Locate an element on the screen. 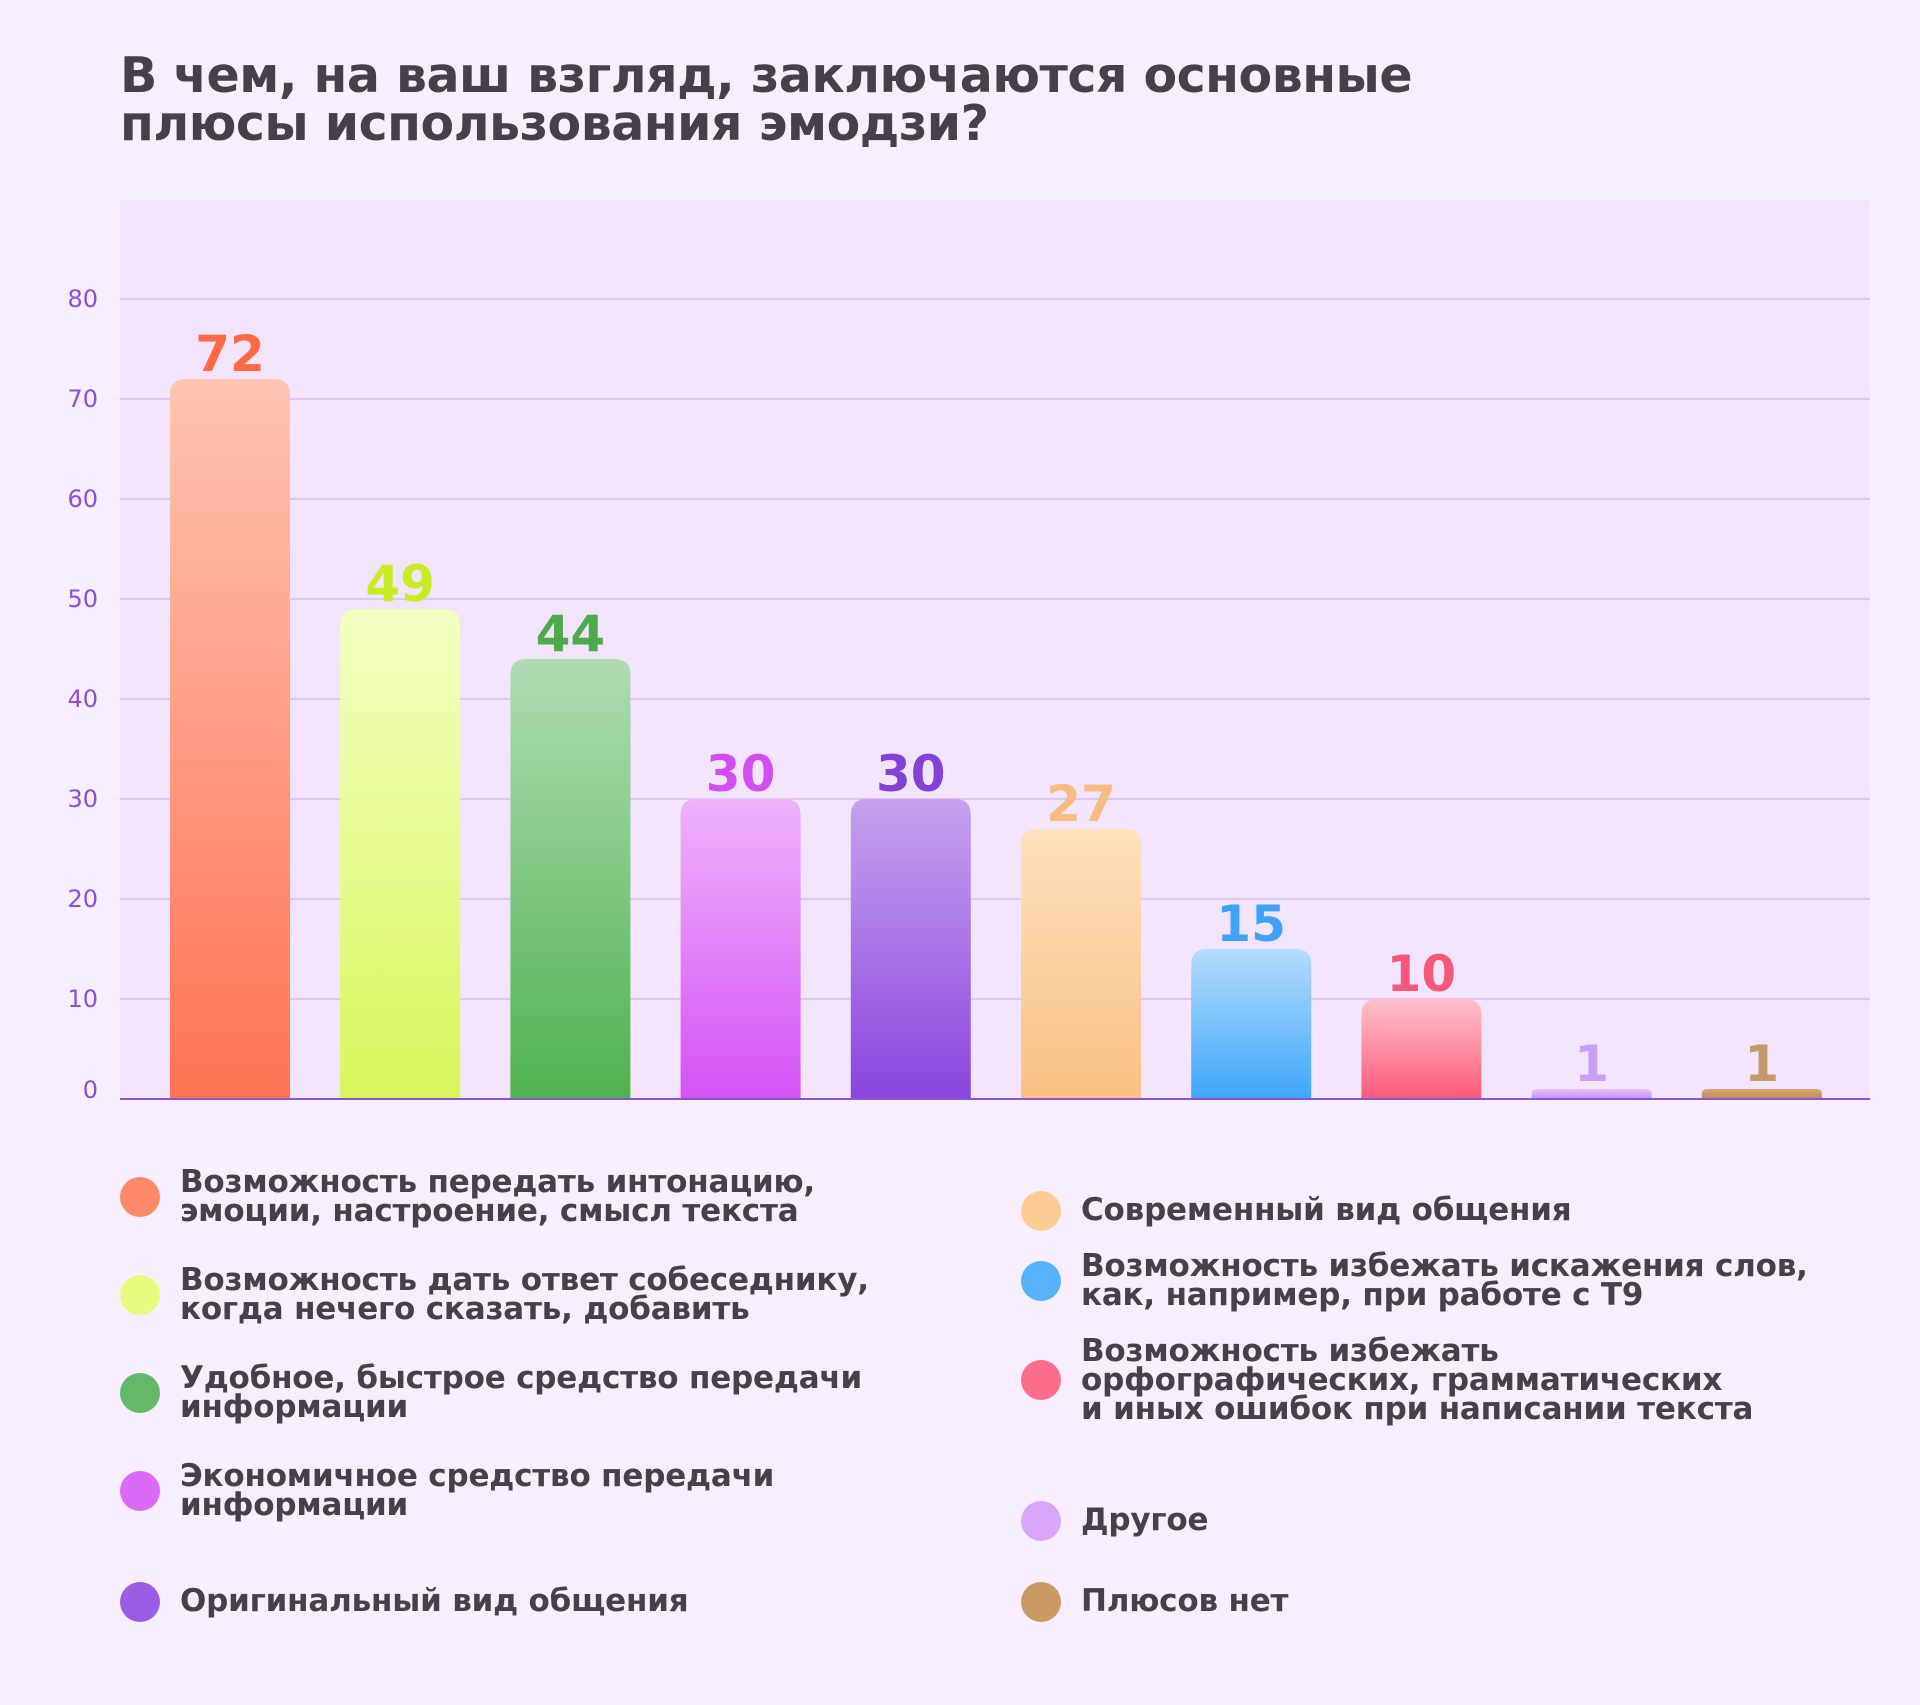 The height and width of the screenshot is (1705, 1920). bar-value-label-9: 1 is located at coordinates (1591, 1064).